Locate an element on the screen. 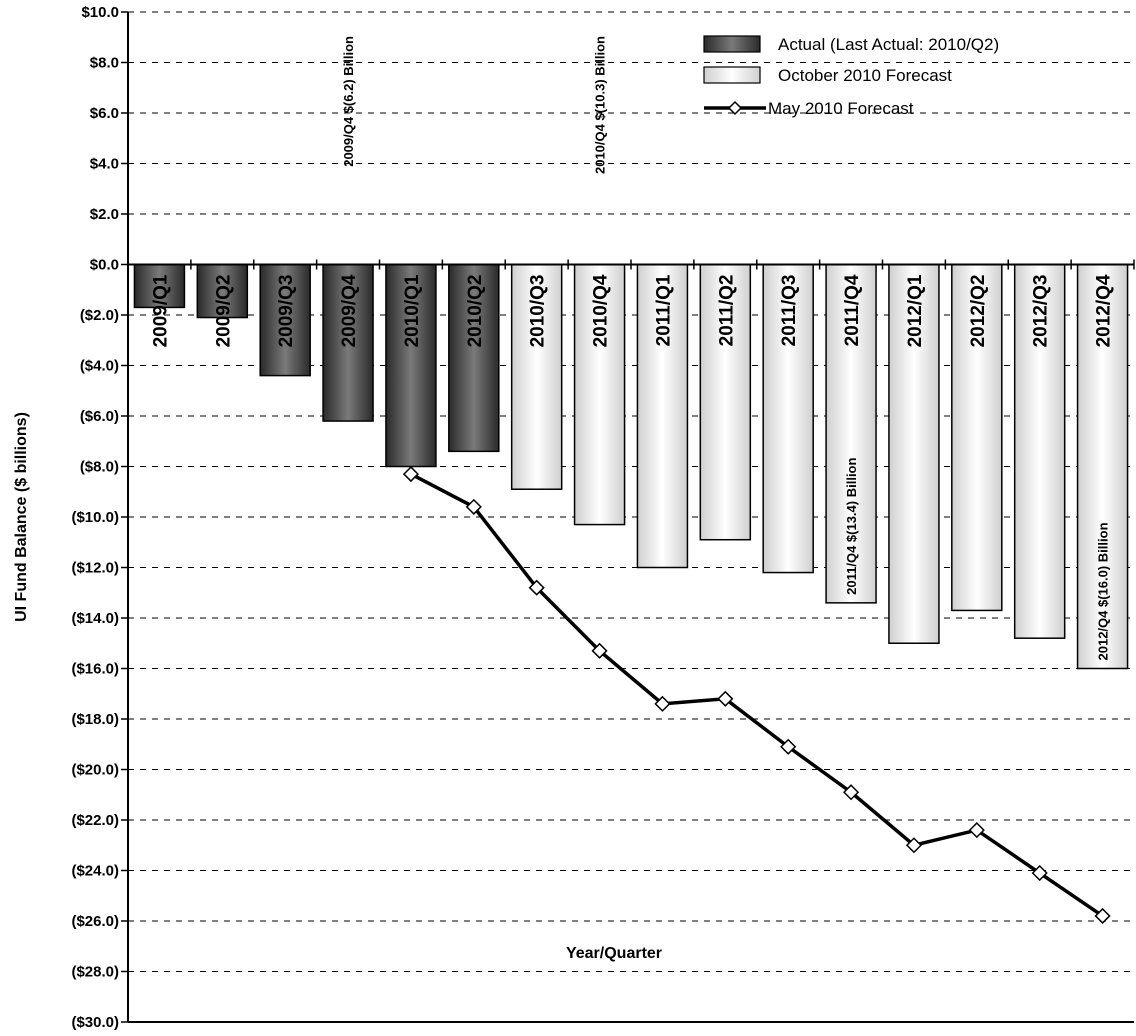 This screenshot has width=1136, height=1036. x-category-label: 2011/Q1 is located at coordinates (663, 310).